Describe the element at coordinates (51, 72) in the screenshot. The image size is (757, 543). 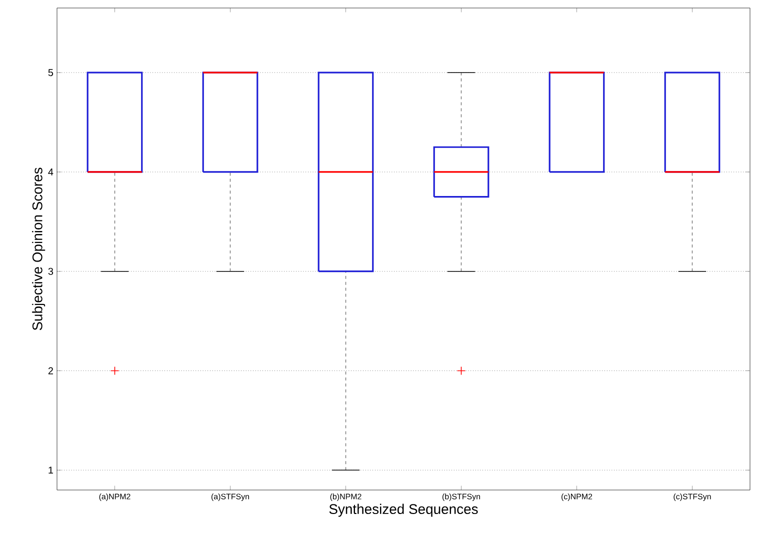
I see `y-tick-label: 5` at that location.